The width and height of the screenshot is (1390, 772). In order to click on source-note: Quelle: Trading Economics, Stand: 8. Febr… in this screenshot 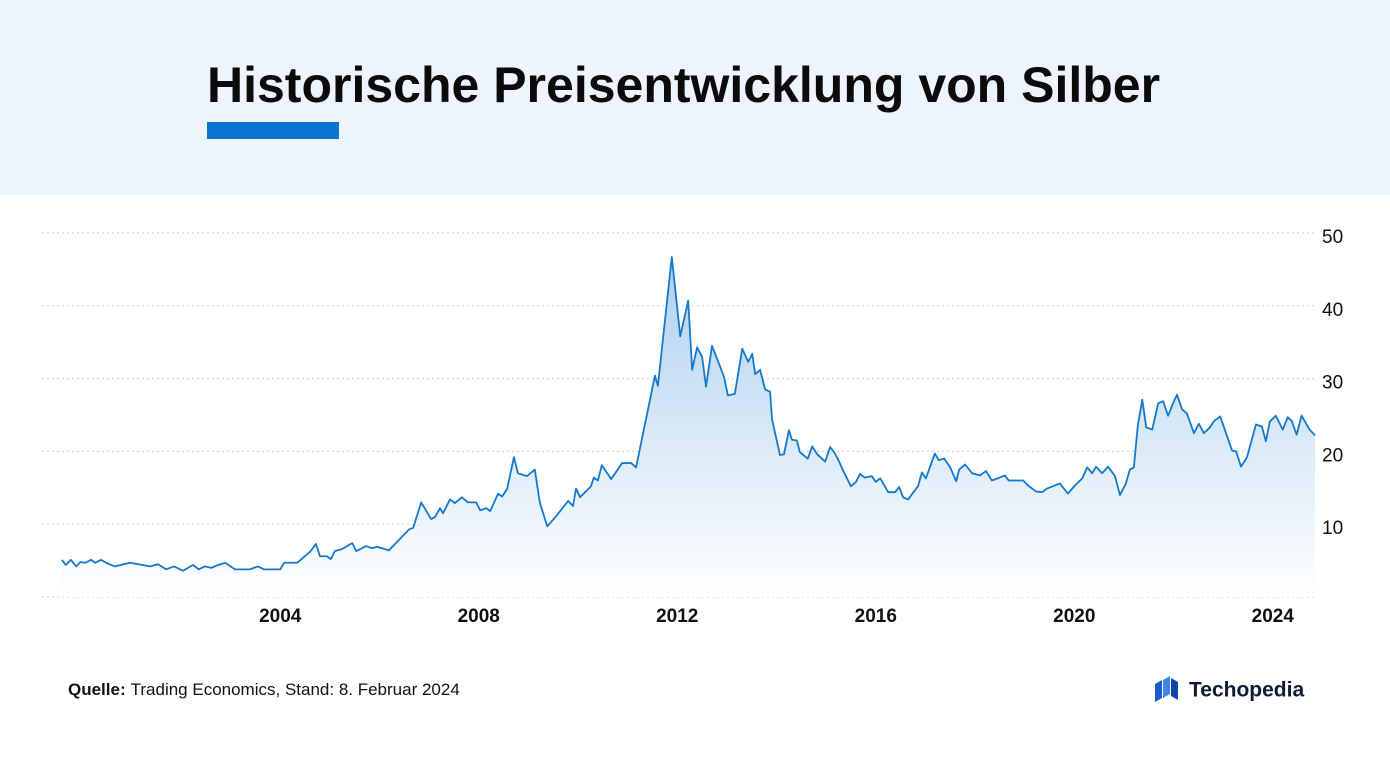, I will do `click(264, 689)`.